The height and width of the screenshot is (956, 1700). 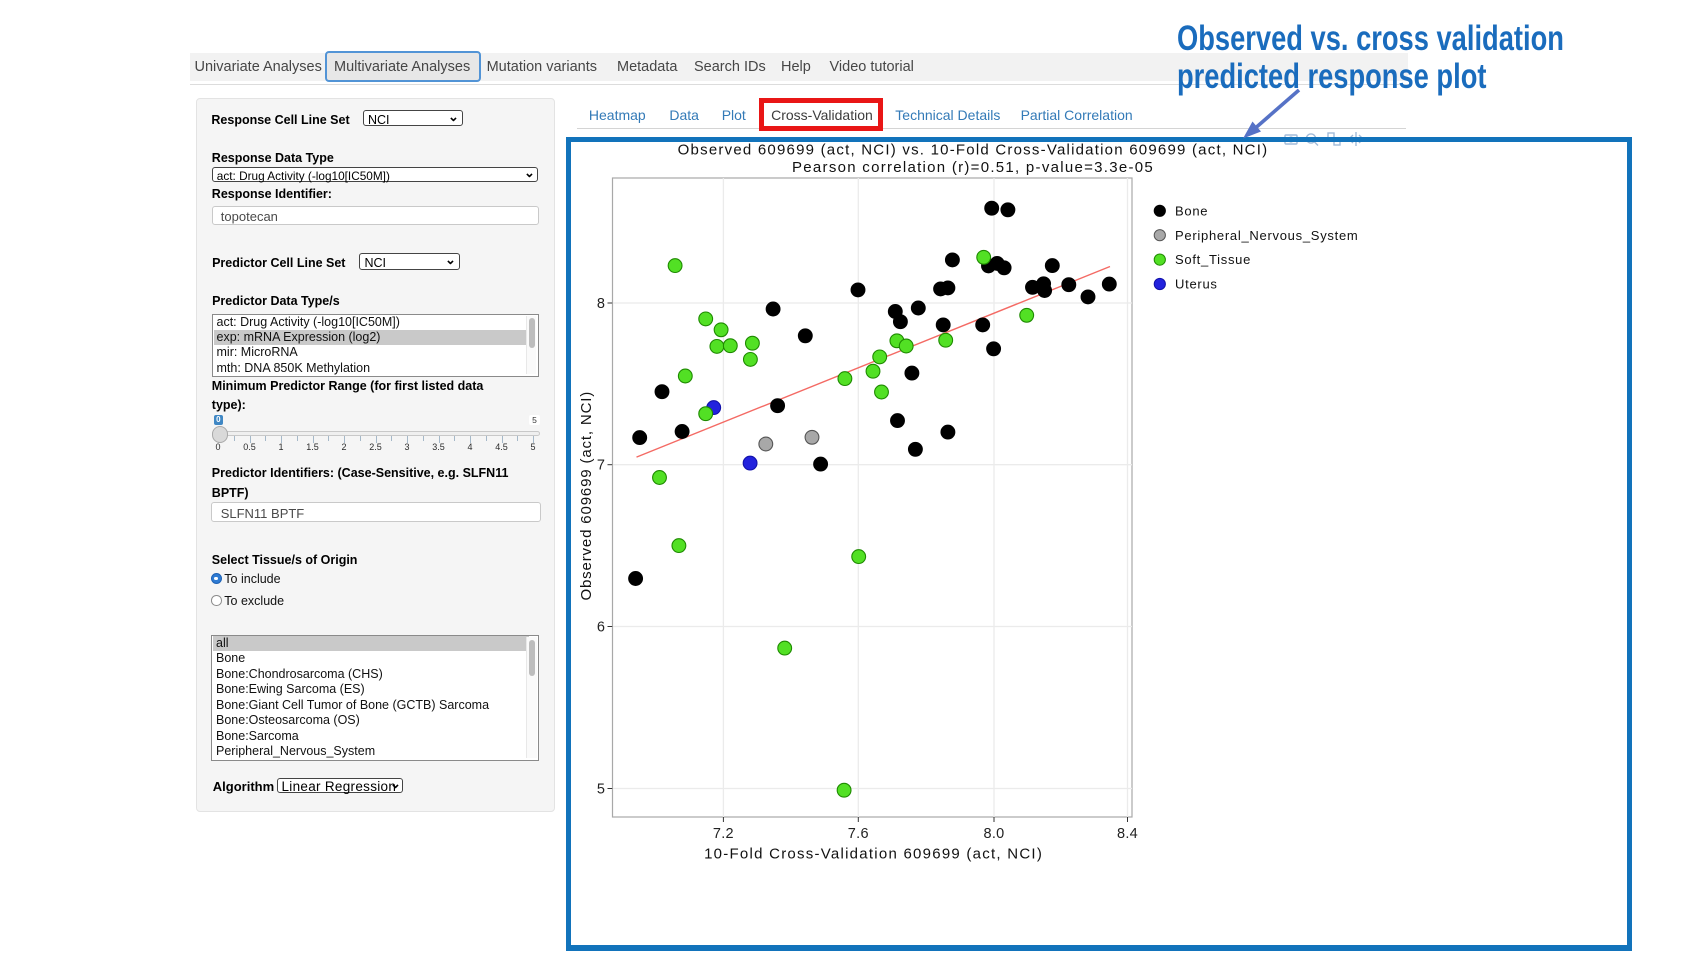 I want to click on svg-text: 8.0, so click(x=993, y=834).